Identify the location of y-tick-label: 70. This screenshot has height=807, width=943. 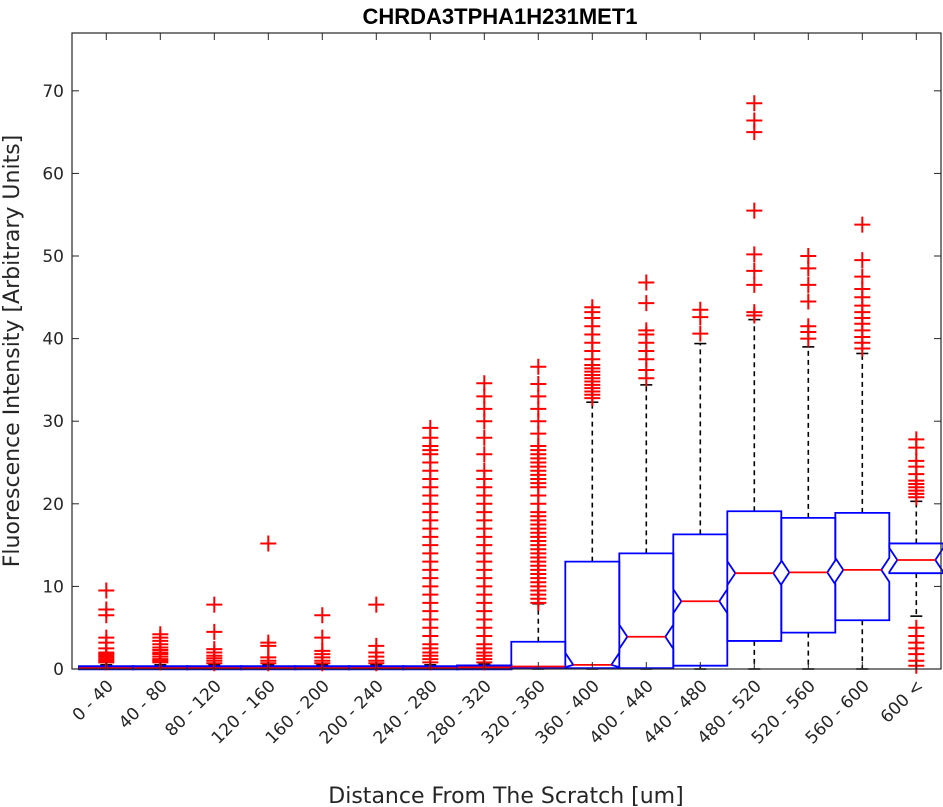
(53, 92).